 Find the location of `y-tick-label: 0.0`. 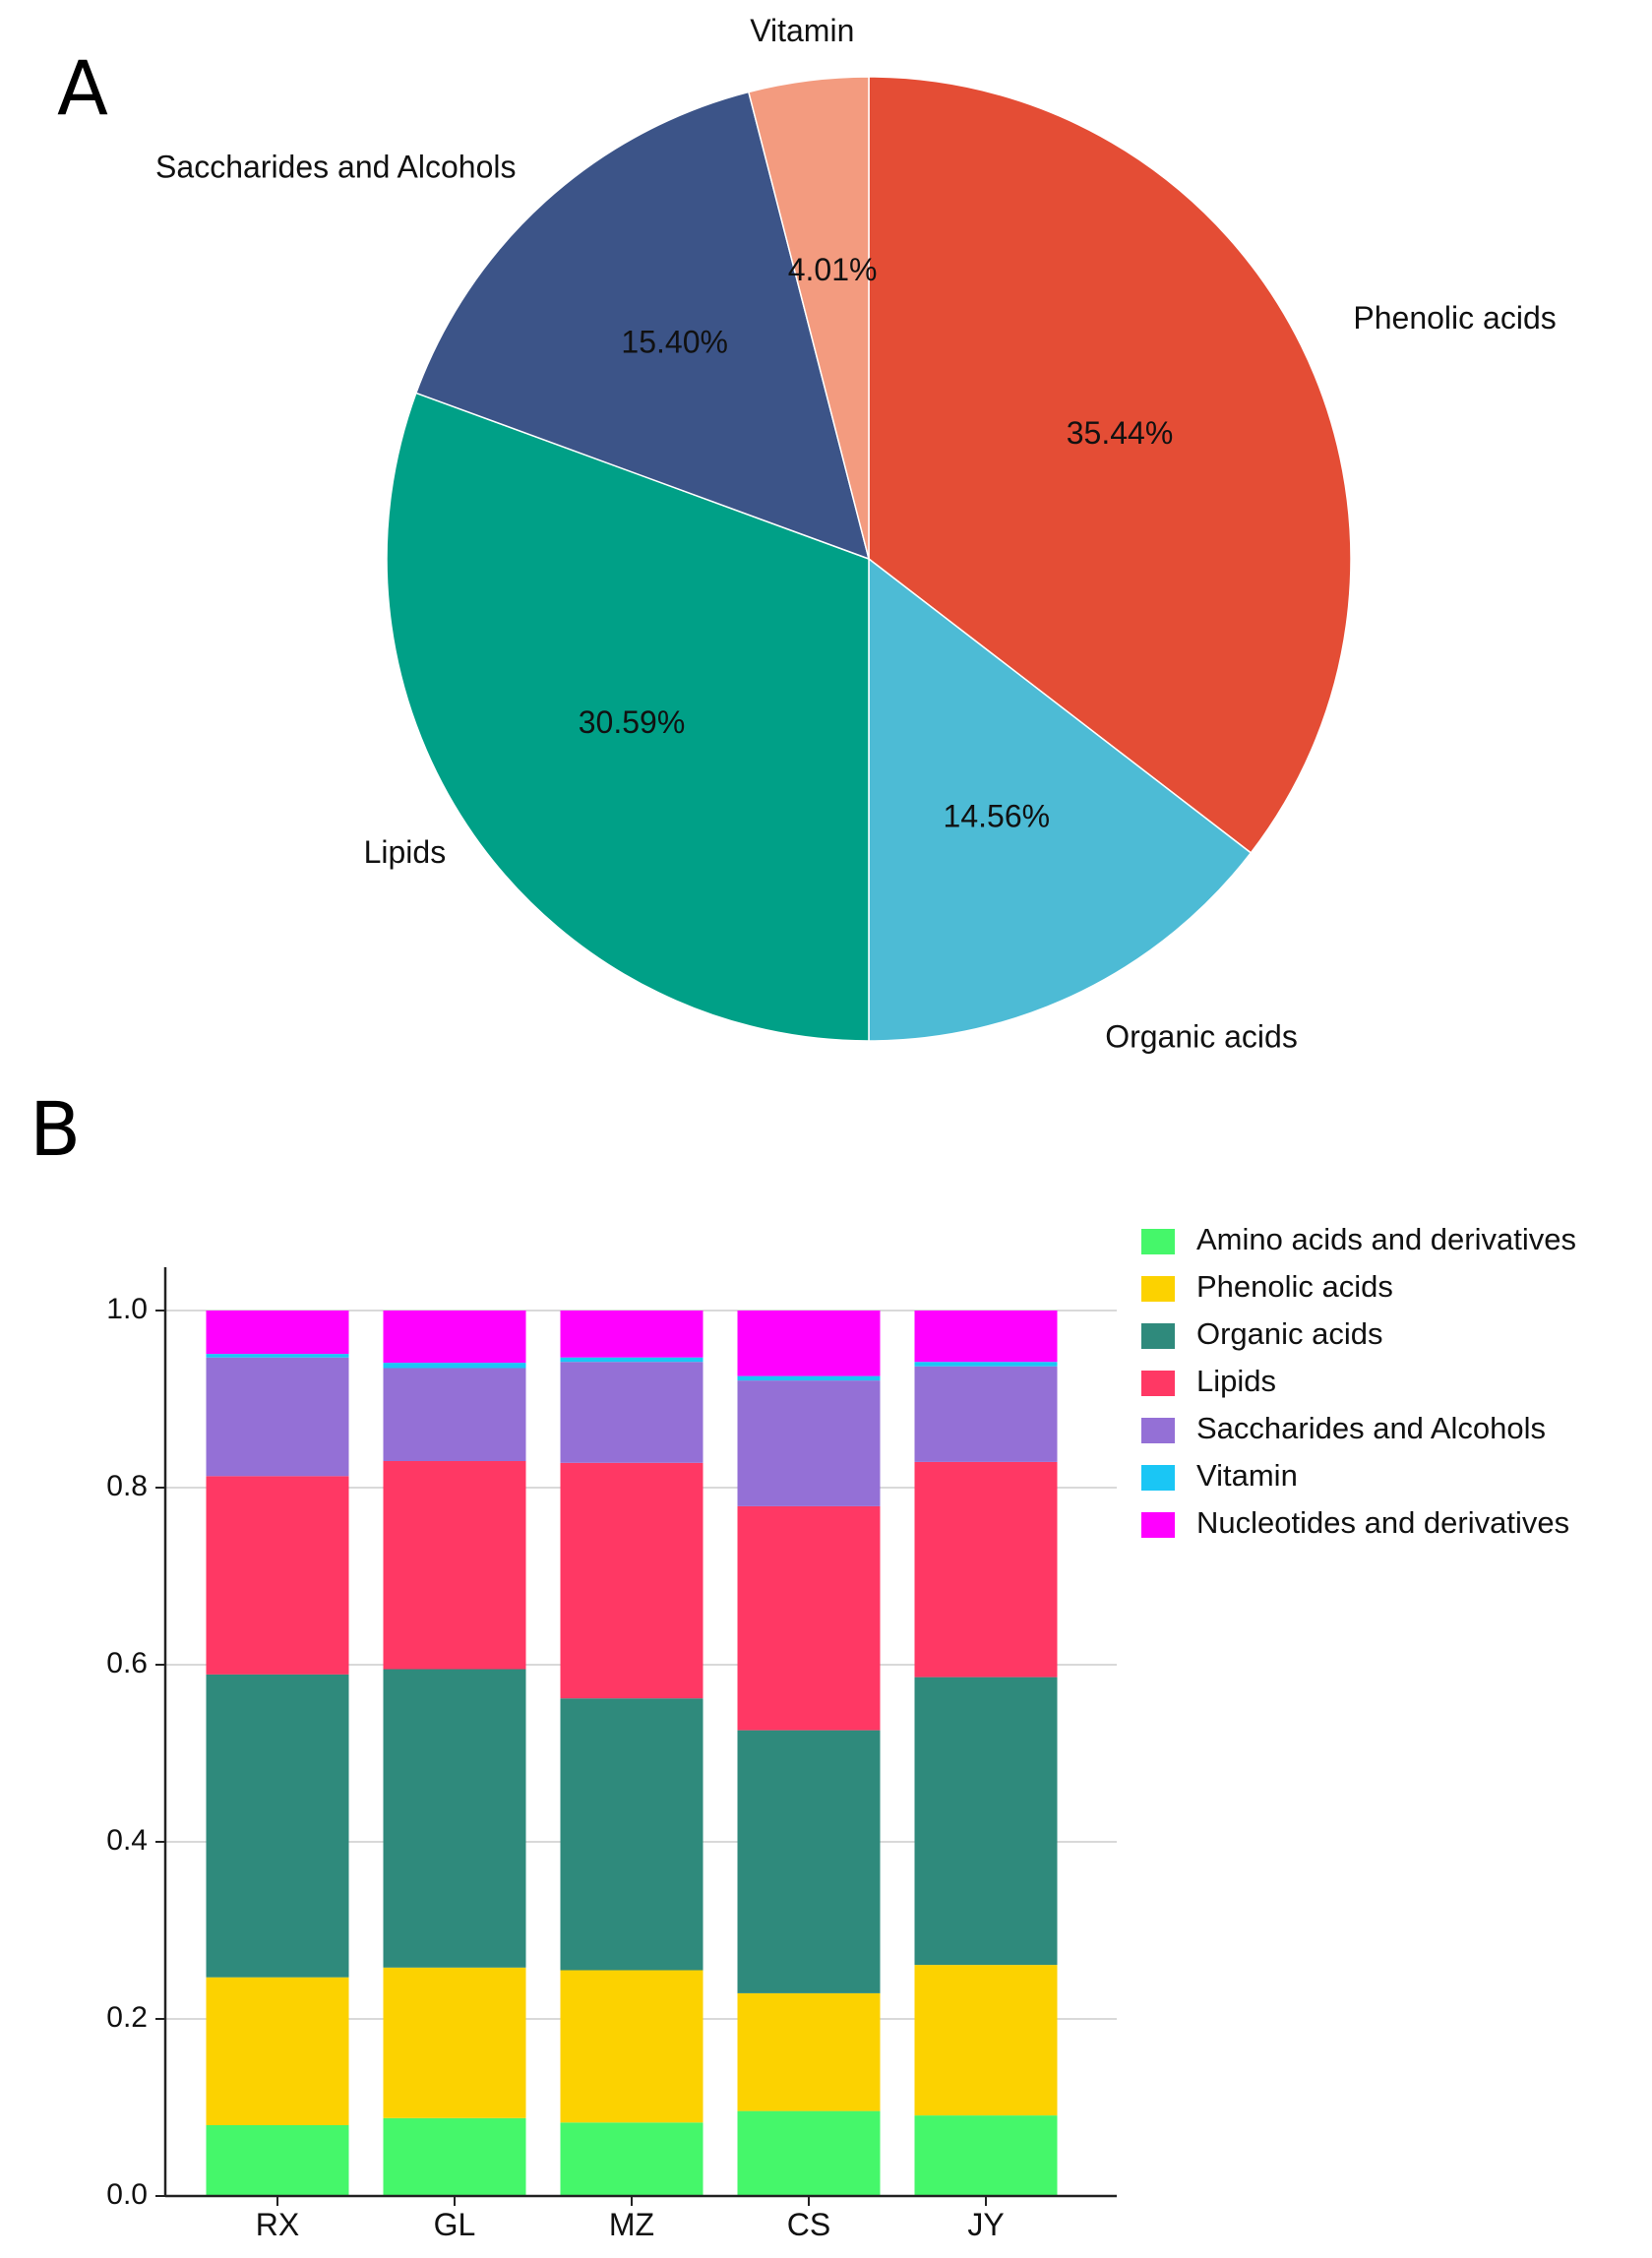

y-tick-label: 0.0 is located at coordinates (127, 2194).